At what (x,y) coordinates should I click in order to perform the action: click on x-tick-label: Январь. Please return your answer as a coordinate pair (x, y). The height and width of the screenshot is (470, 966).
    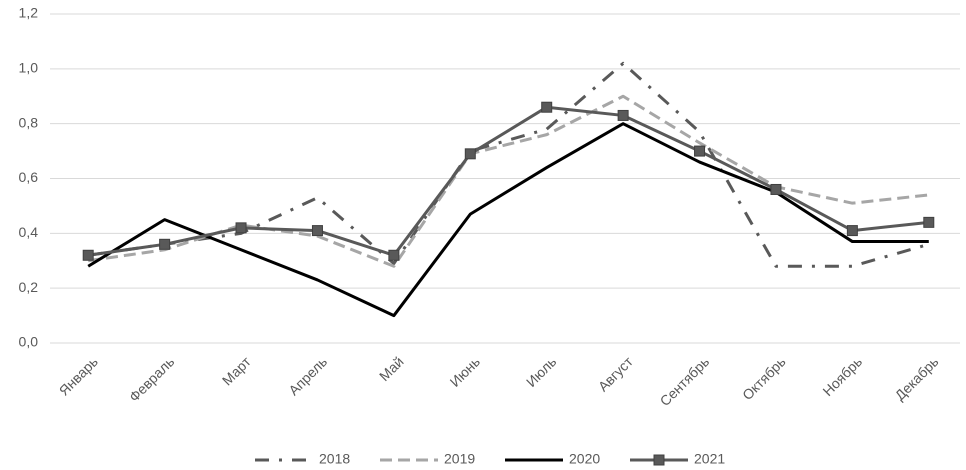
    Looking at the image, I should click on (78, 375).